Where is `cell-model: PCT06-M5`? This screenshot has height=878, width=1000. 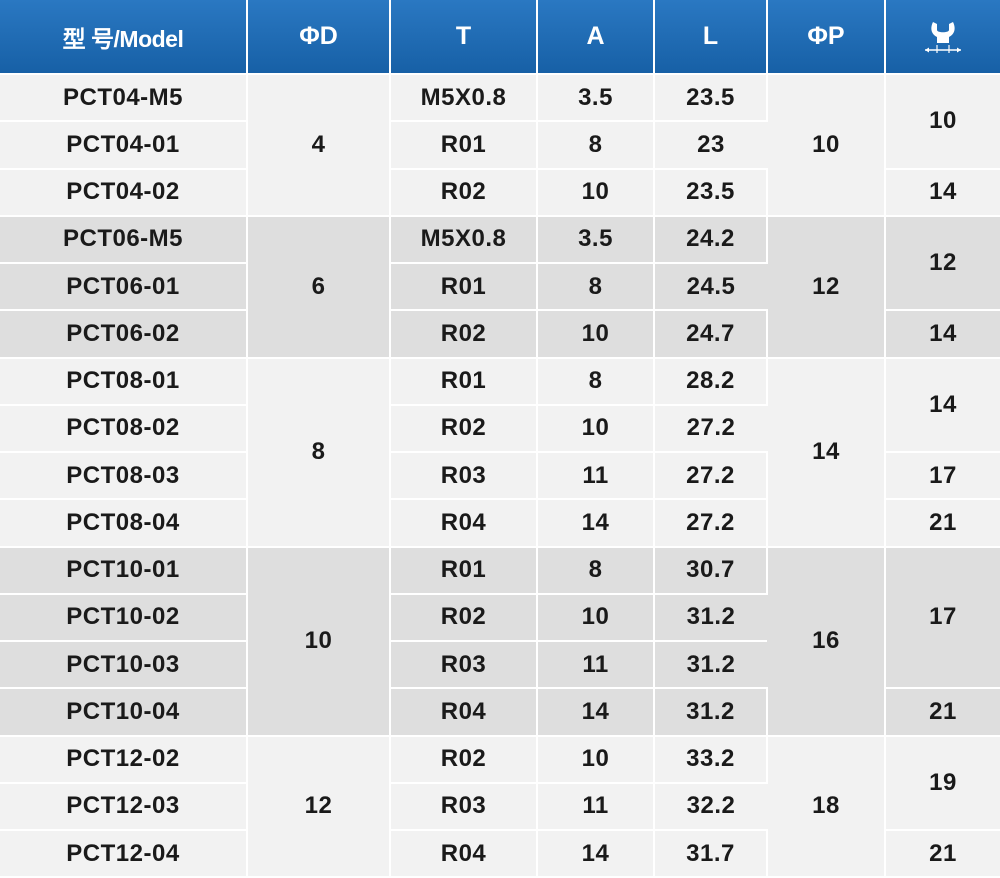
cell-model: PCT06-M5 is located at coordinates (124, 240).